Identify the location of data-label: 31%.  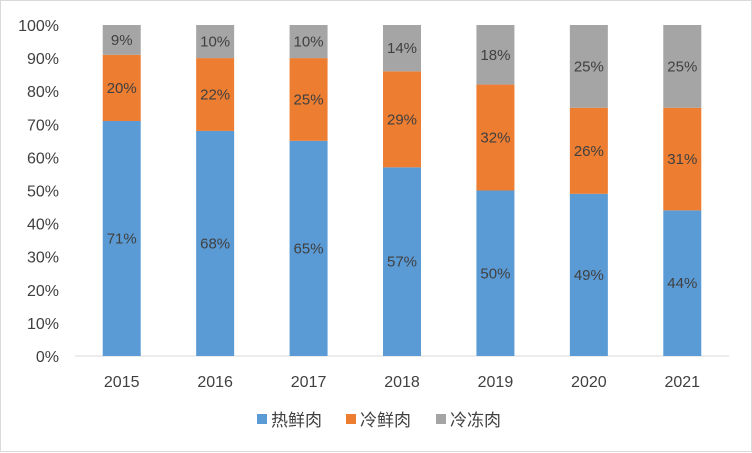
(682, 159).